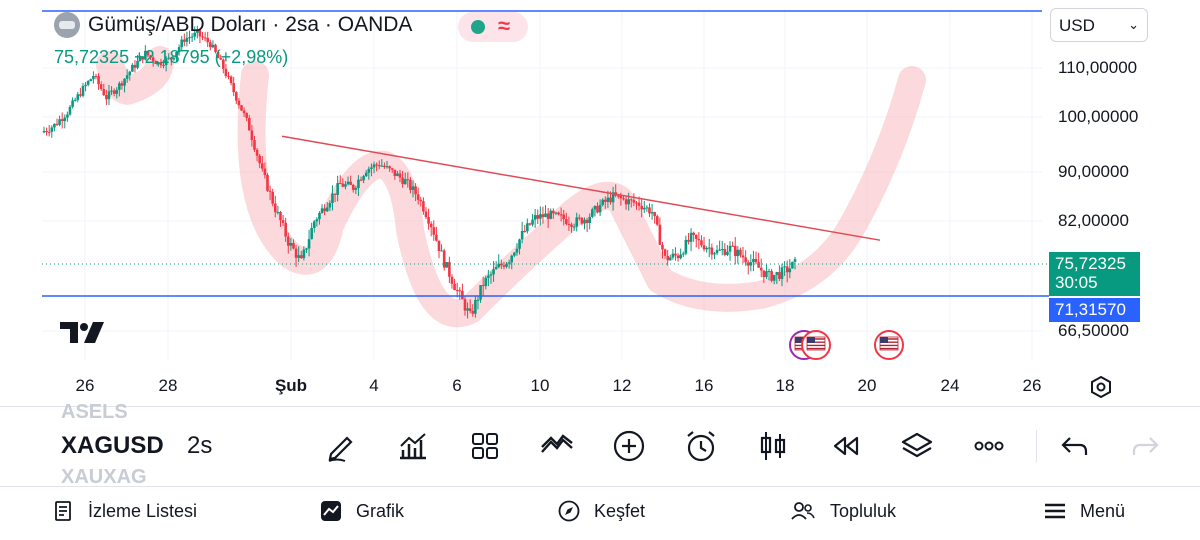 The width and height of the screenshot is (1200, 540). Describe the element at coordinates (413, 446) in the screenshot. I see `indicators-icon` at that location.